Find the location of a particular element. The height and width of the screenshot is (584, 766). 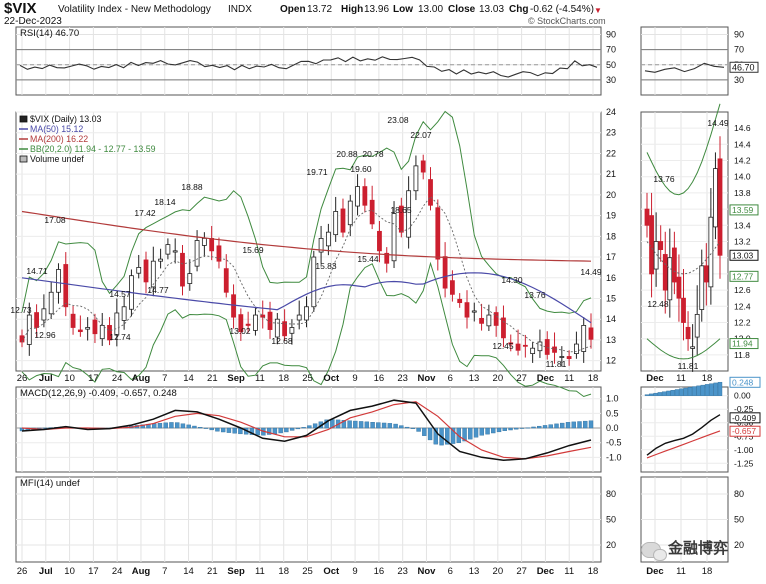

rsi-line is located at coordinates (308, 67).